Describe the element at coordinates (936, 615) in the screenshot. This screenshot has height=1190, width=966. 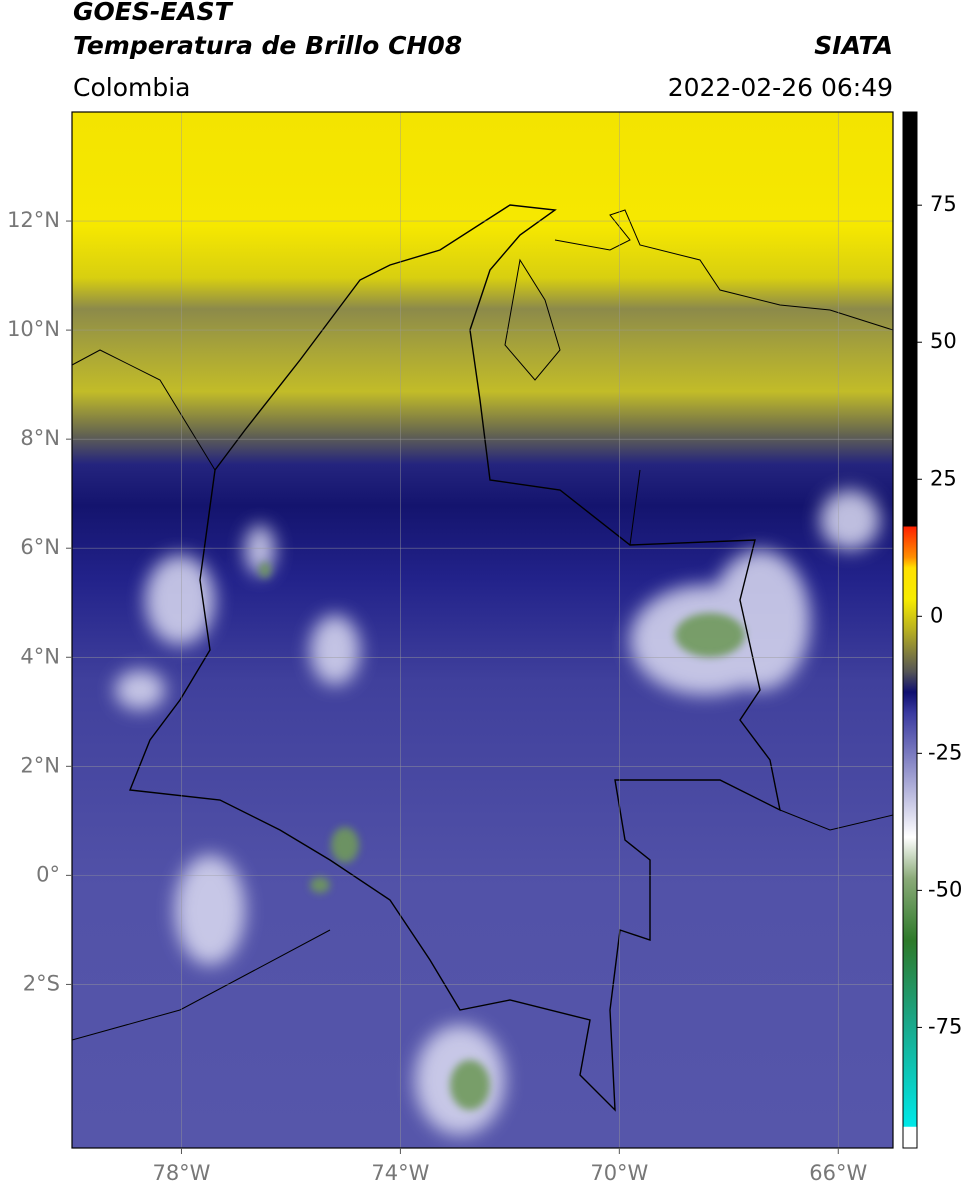
I see `colorbar-tick-label: 0` at that location.